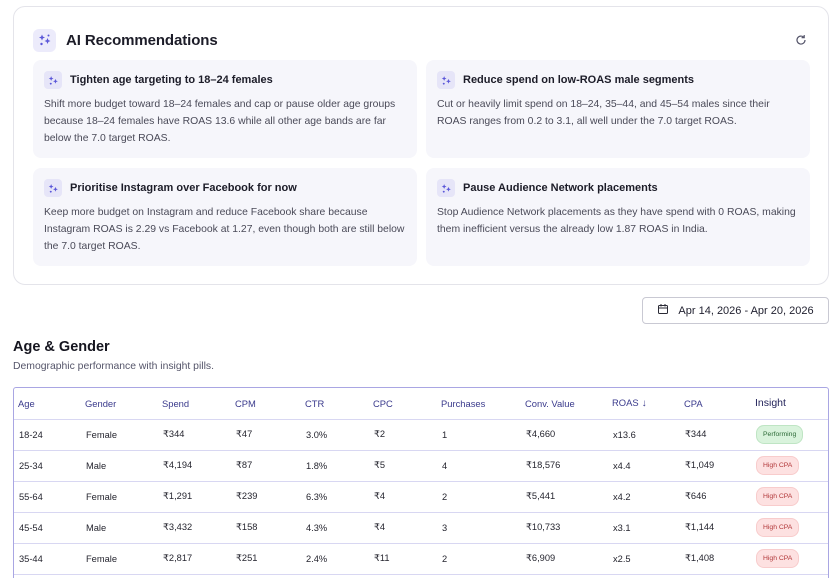  Describe the element at coordinates (194, 404) in the screenshot. I see `column-header-spend: Spend` at that location.